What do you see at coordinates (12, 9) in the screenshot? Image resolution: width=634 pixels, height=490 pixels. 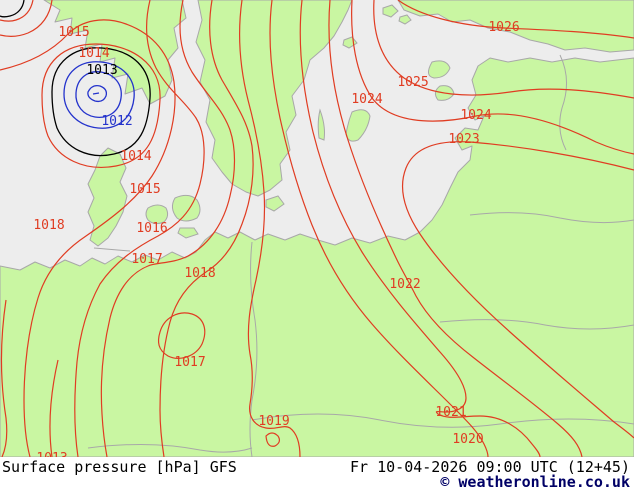 I see `isobar-1013-corner` at bounding box center [12, 9].